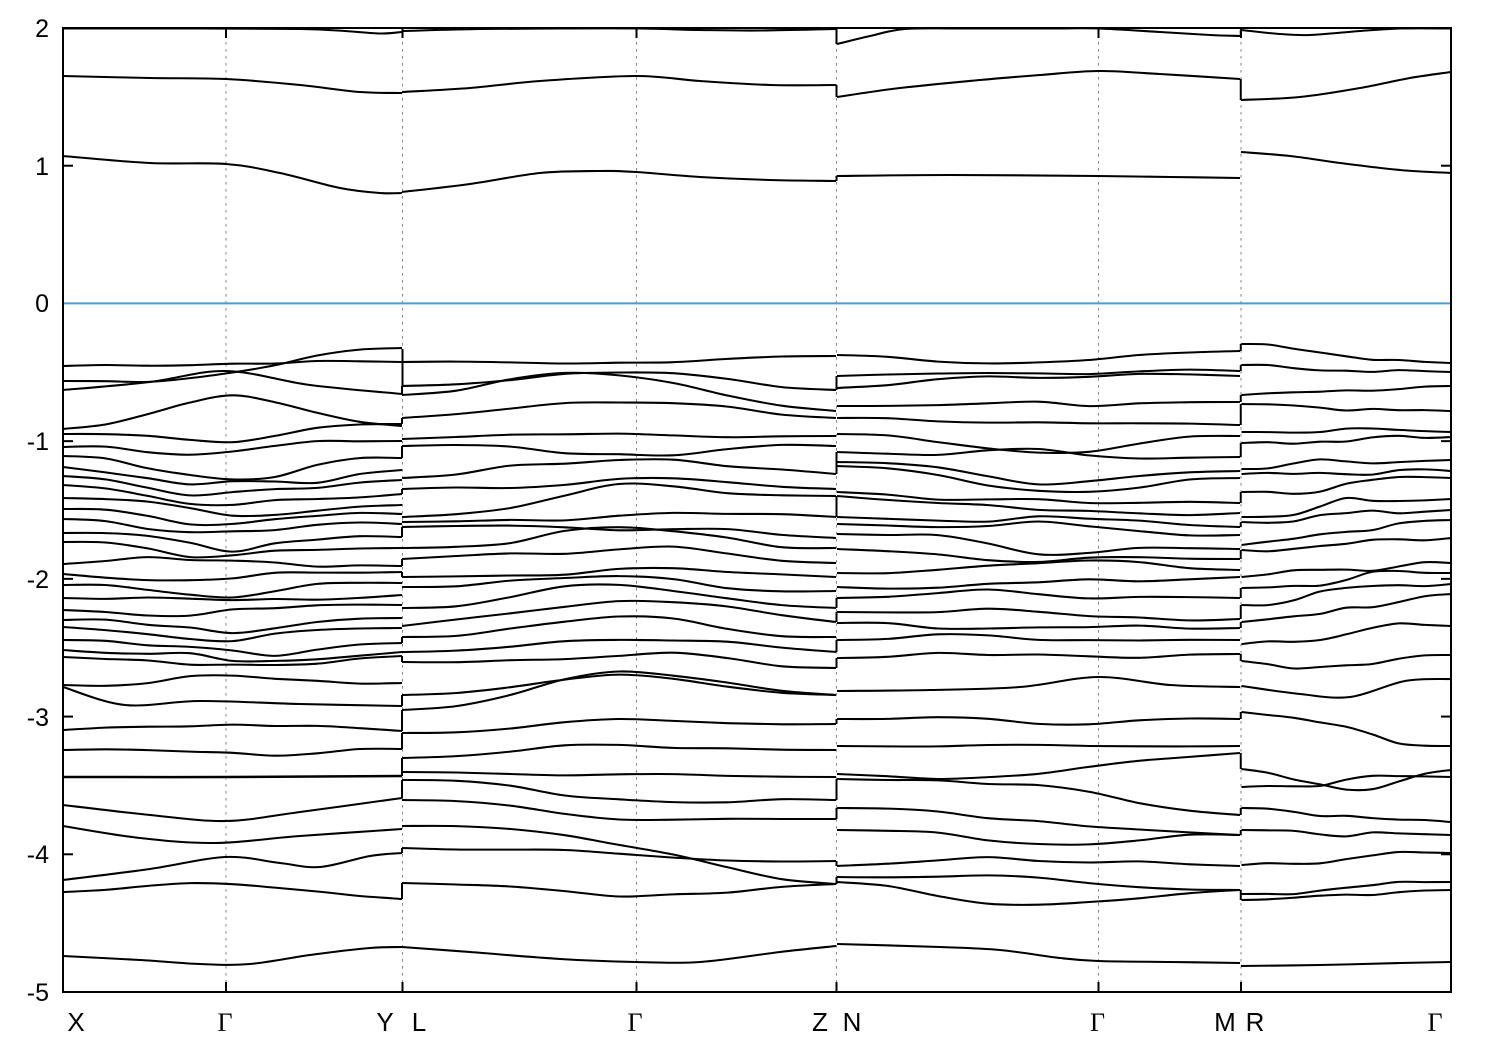  I want to click on svg-text: N, so click(852, 1022).